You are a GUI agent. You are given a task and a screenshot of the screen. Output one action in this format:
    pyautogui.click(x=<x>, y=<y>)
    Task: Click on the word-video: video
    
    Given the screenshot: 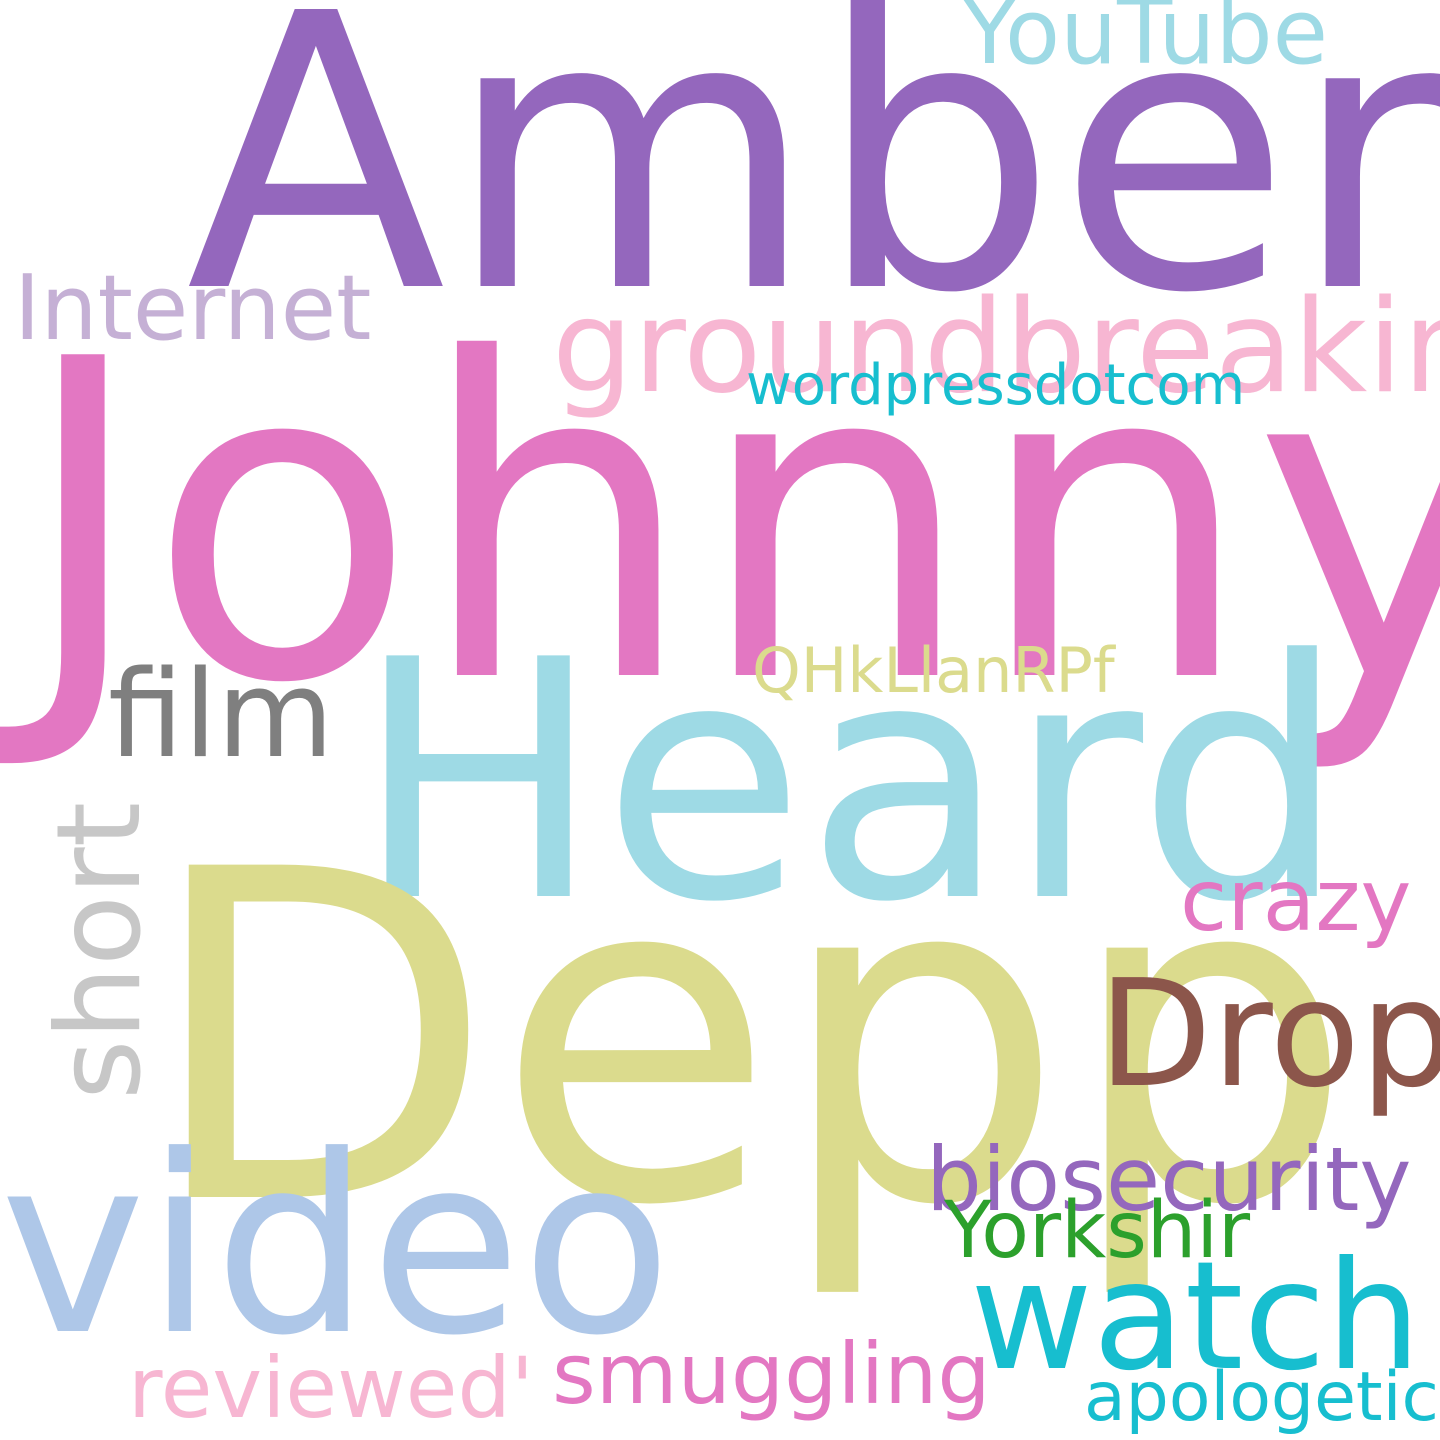 What is the action you would take?
    pyautogui.click(x=336, y=1247)
    